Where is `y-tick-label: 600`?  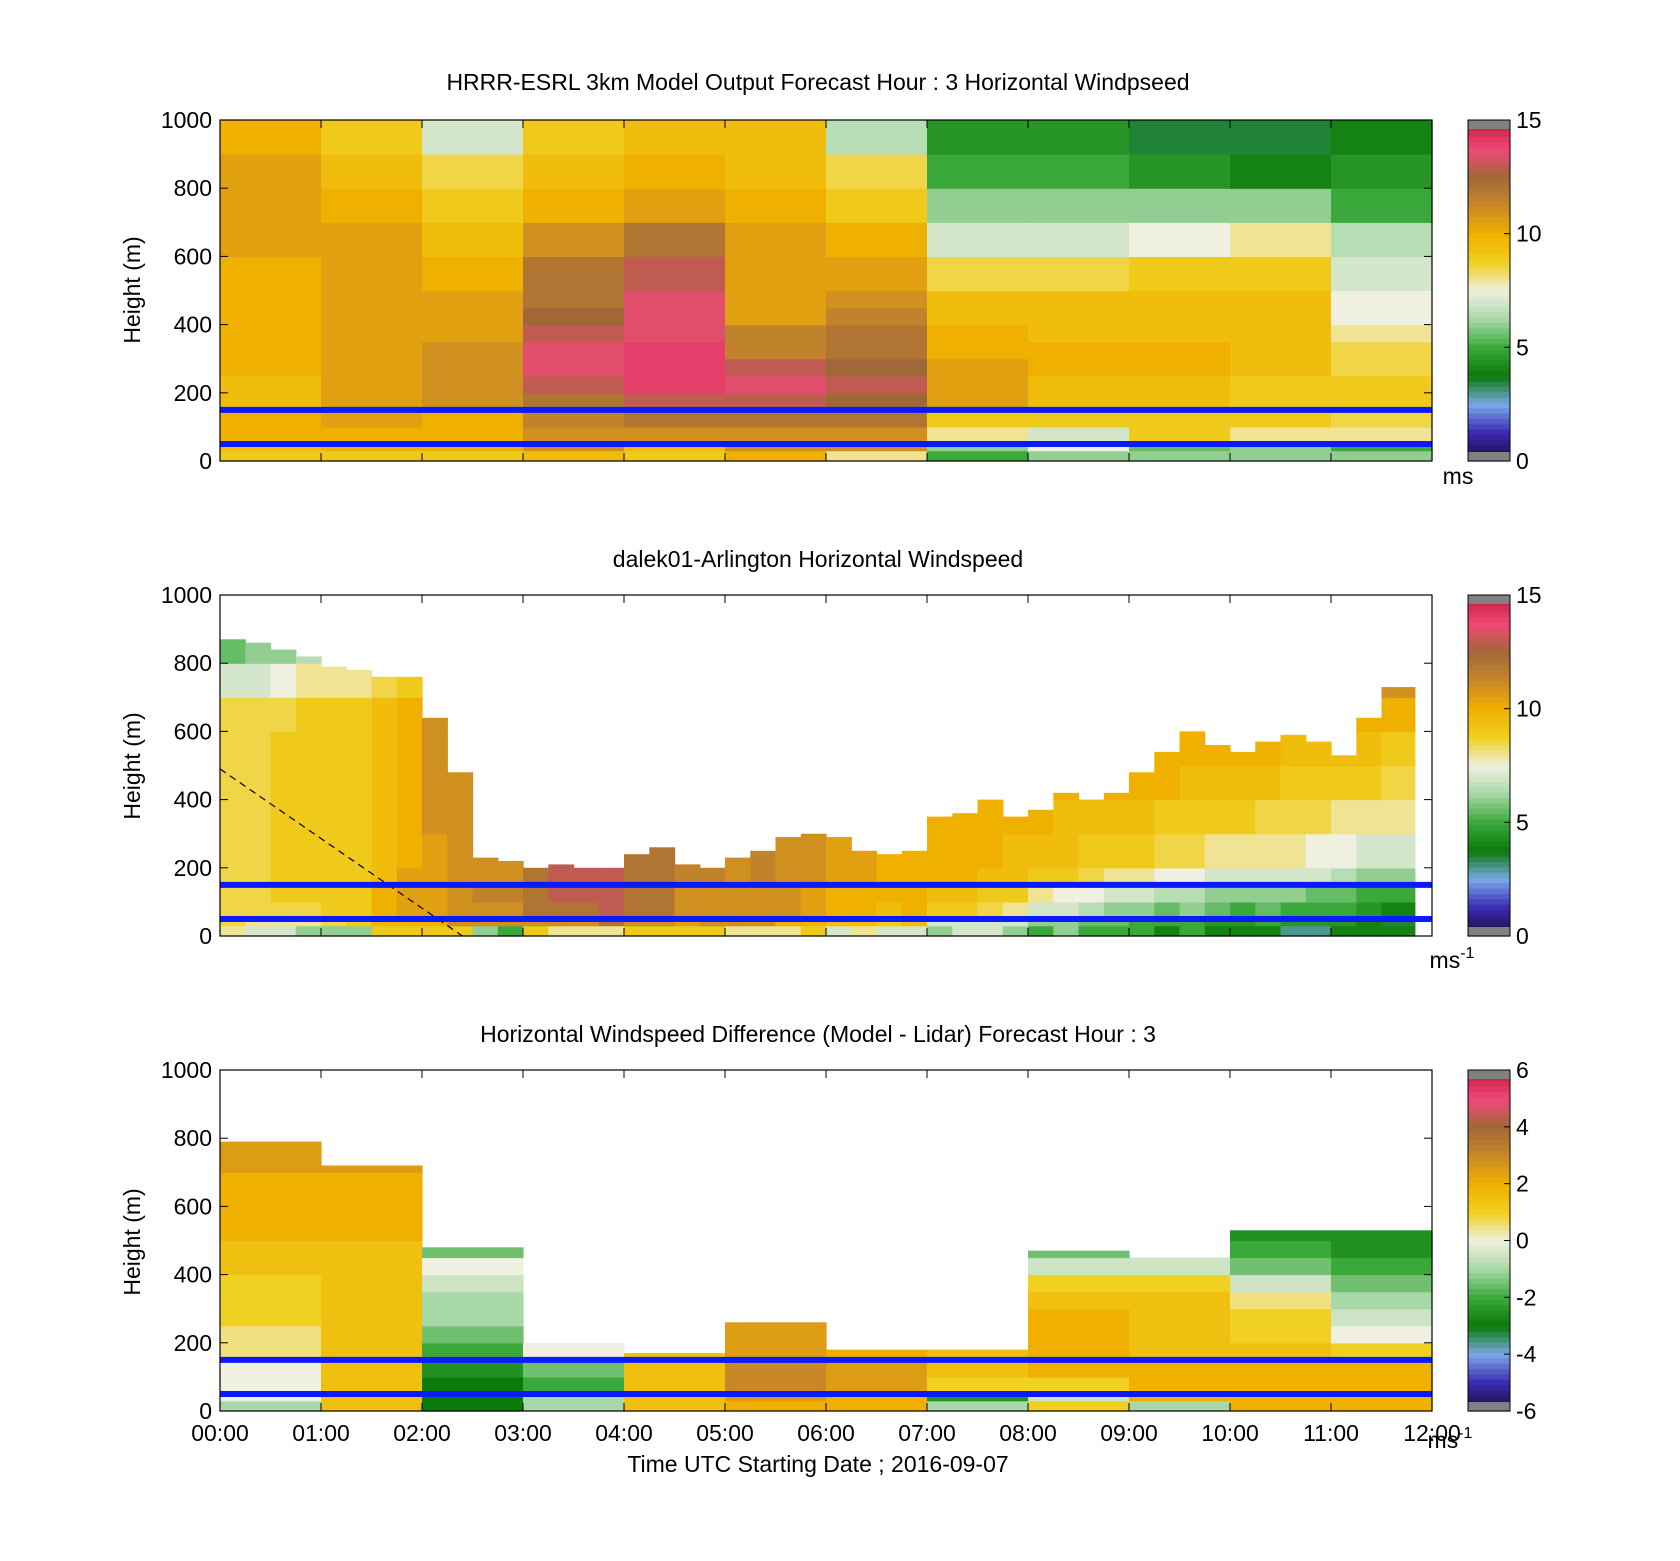 y-tick-label: 600 is located at coordinates (193, 731).